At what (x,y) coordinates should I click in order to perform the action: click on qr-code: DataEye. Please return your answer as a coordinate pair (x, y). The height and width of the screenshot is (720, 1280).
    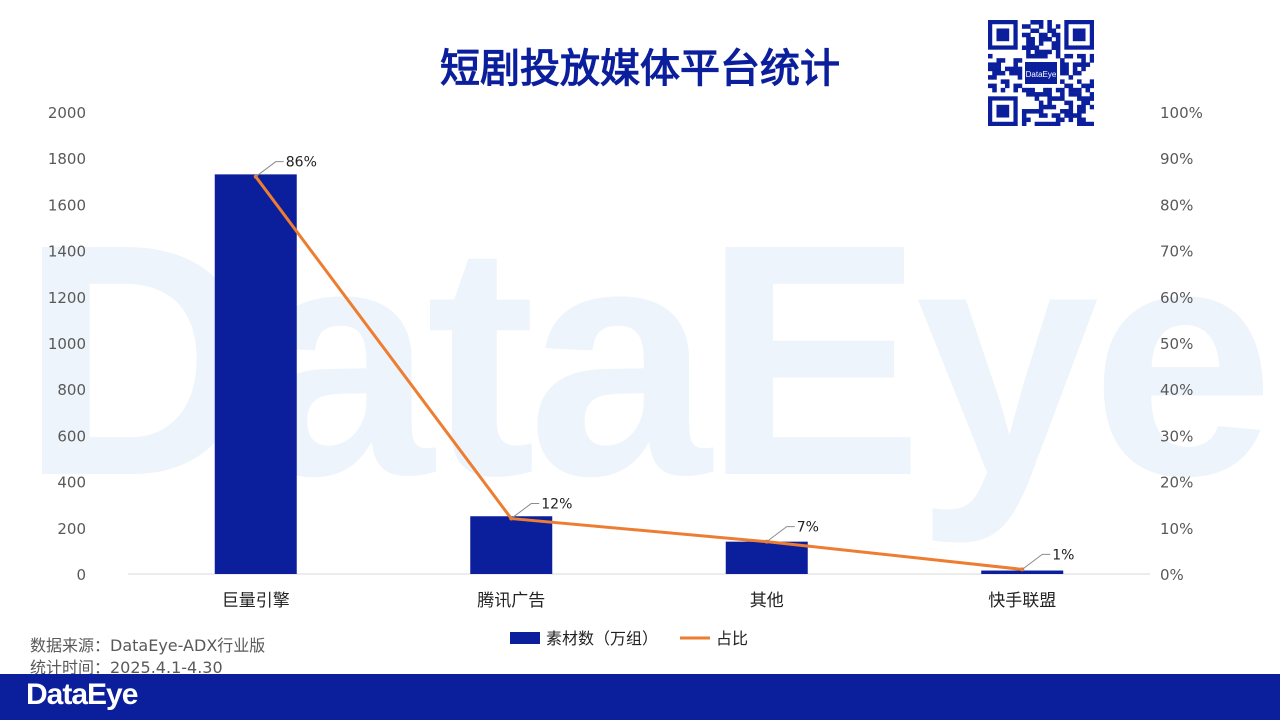
    Looking at the image, I should click on (1041, 73).